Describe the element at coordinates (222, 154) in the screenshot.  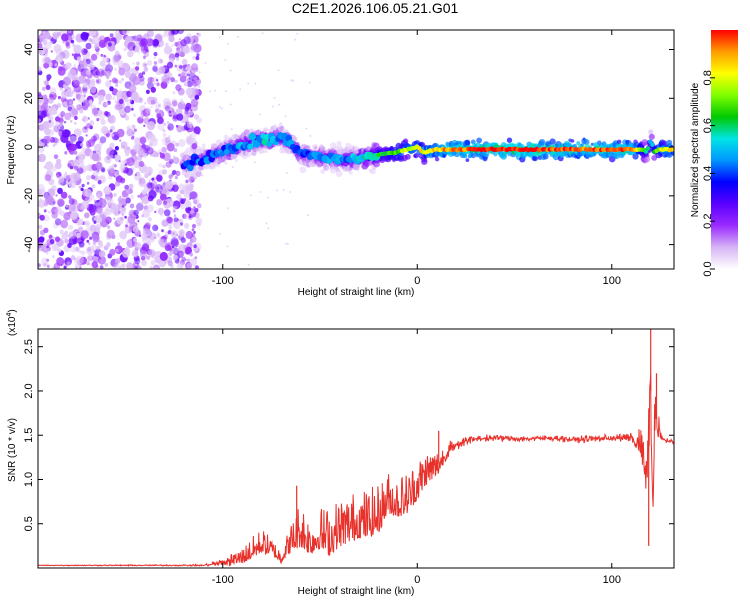
I see `track-core` at that location.